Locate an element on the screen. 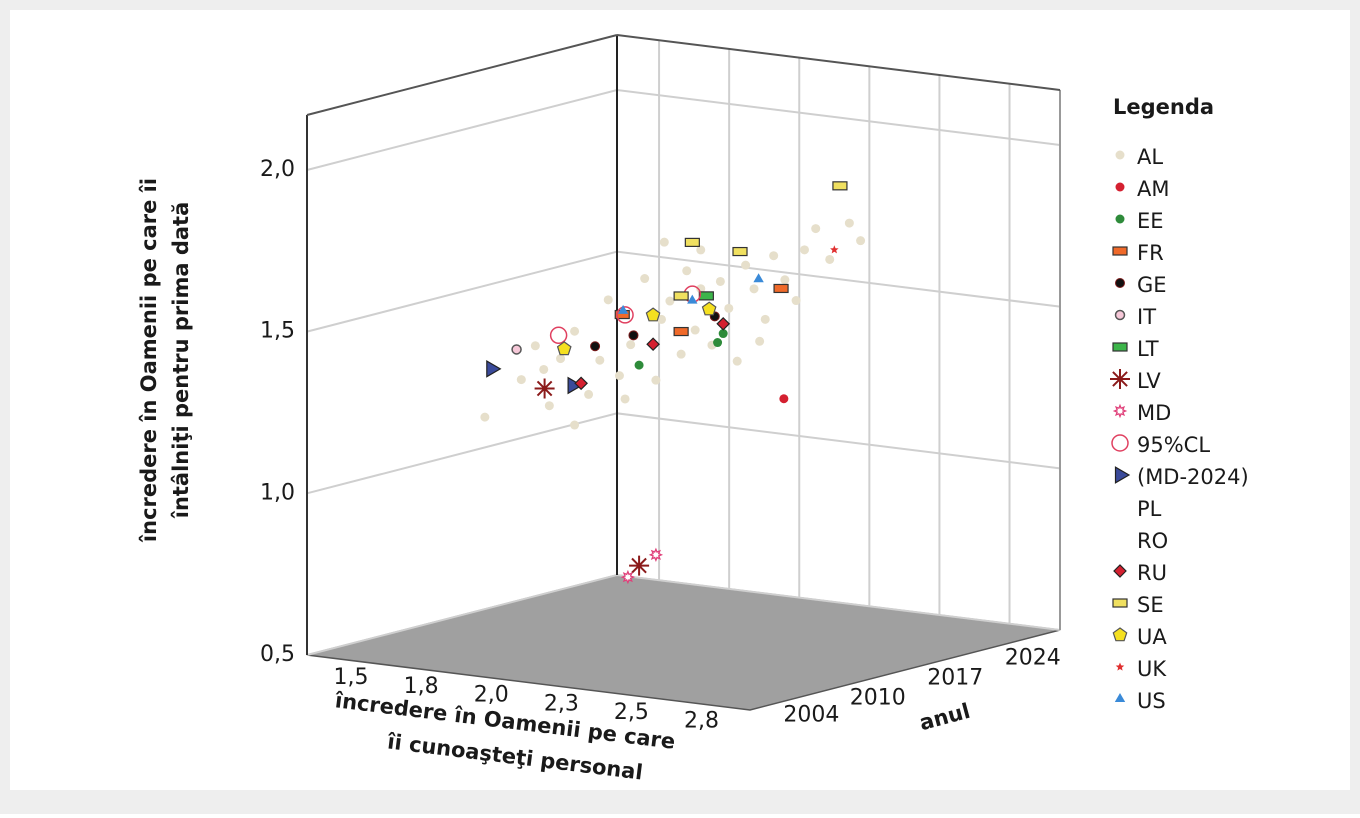 The width and height of the screenshot is (1360, 818). x-tick-label: 1,8 is located at coordinates (421, 686).